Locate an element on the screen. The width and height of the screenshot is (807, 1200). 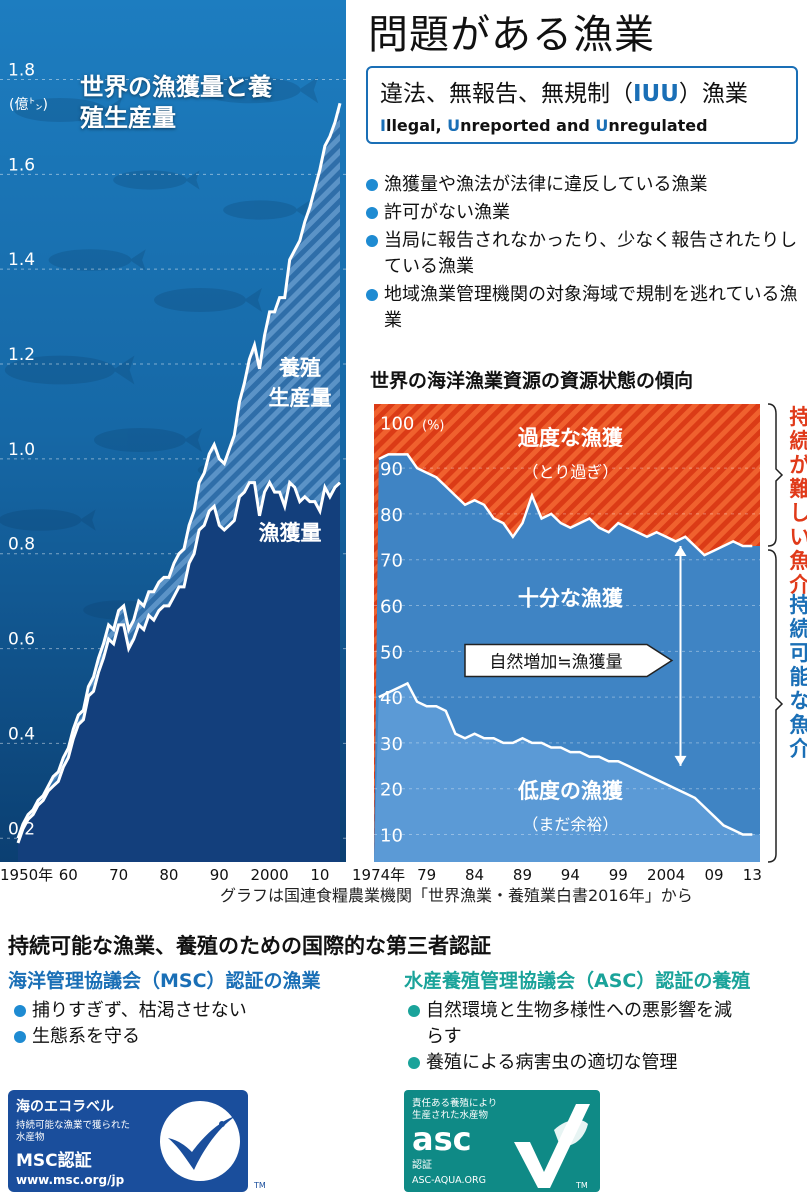
msc-logo-line1: 海のエコラベル is located at coordinates (65, 1106).